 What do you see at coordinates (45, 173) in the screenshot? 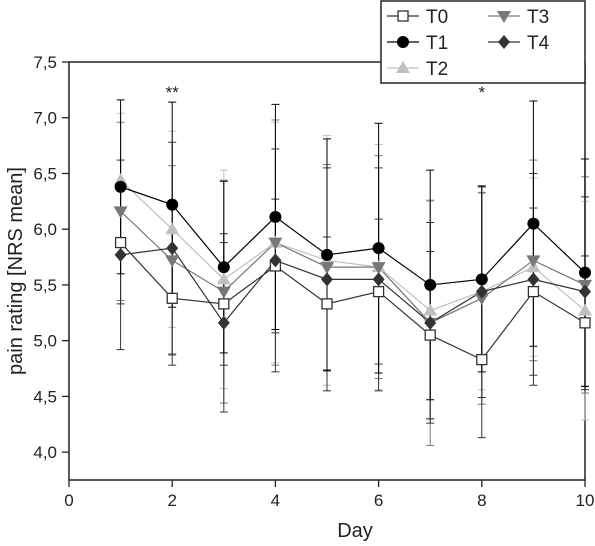
I see `y-tick-label: 6,5` at bounding box center [45, 173].